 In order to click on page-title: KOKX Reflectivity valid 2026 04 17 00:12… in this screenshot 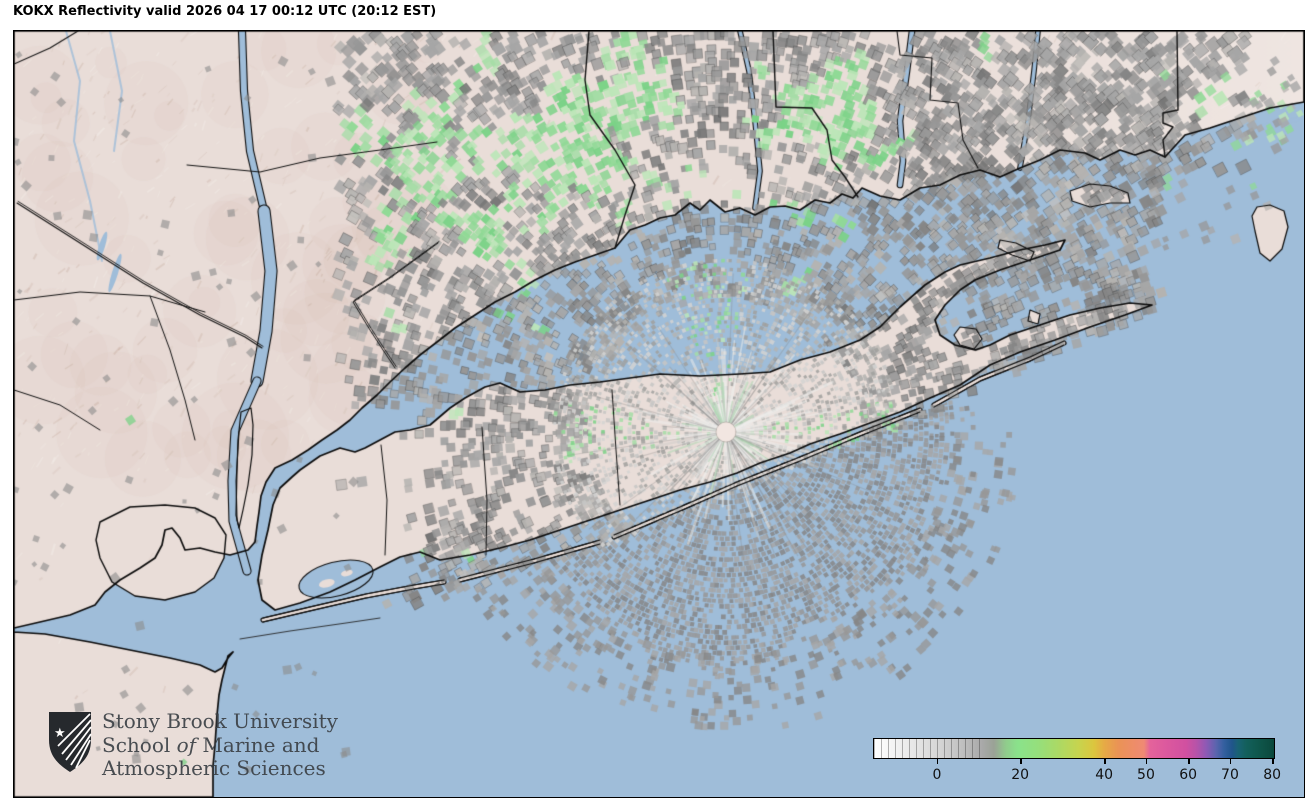, I will do `click(225, 11)`.